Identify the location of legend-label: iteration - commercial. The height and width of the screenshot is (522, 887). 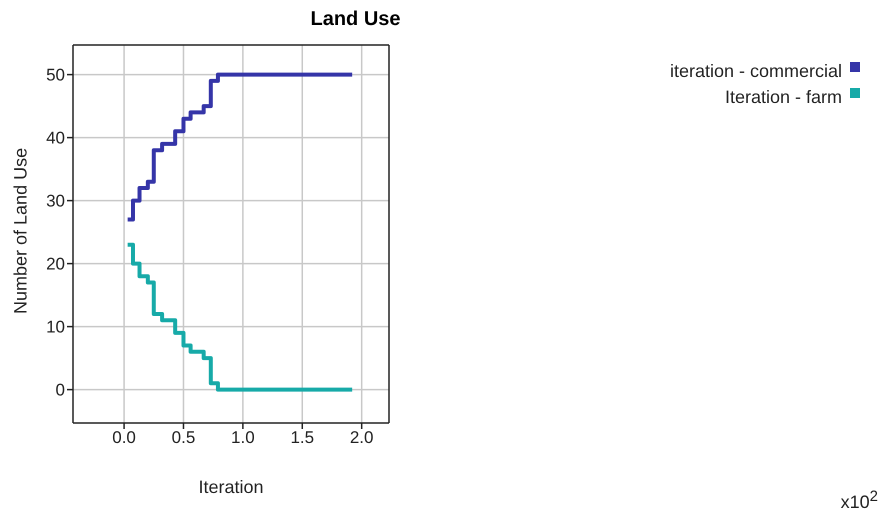
(756, 71).